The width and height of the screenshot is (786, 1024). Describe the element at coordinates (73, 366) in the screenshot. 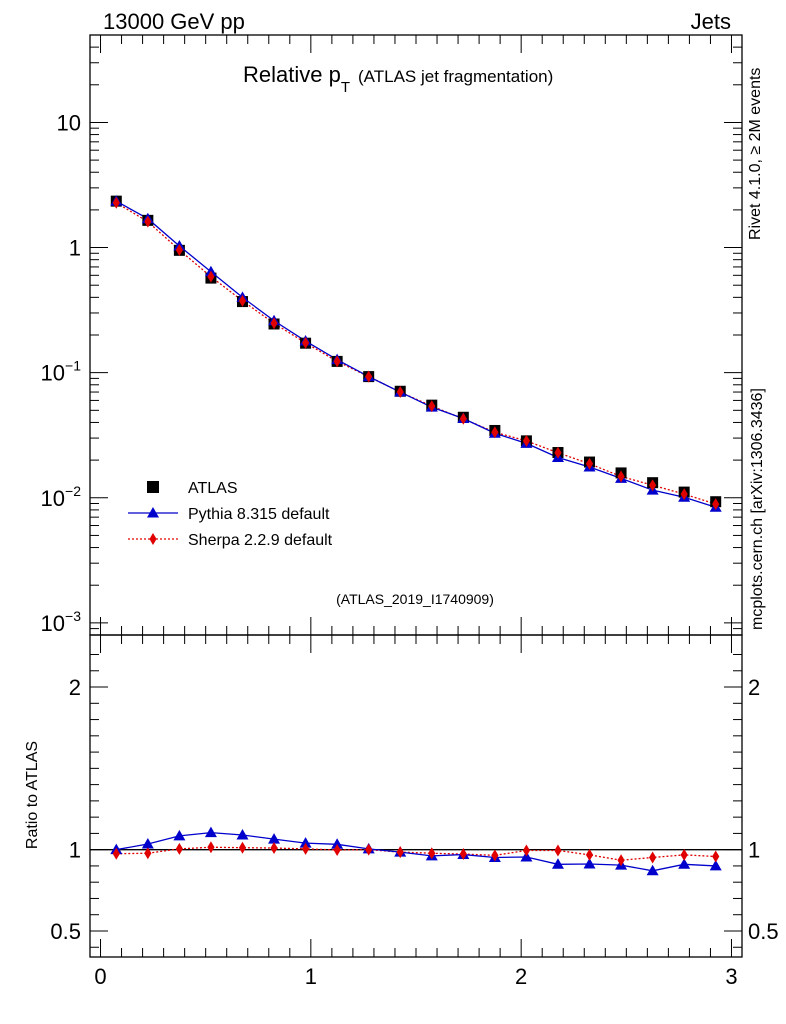

I see `y-tick-label-exponent: −1` at that location.